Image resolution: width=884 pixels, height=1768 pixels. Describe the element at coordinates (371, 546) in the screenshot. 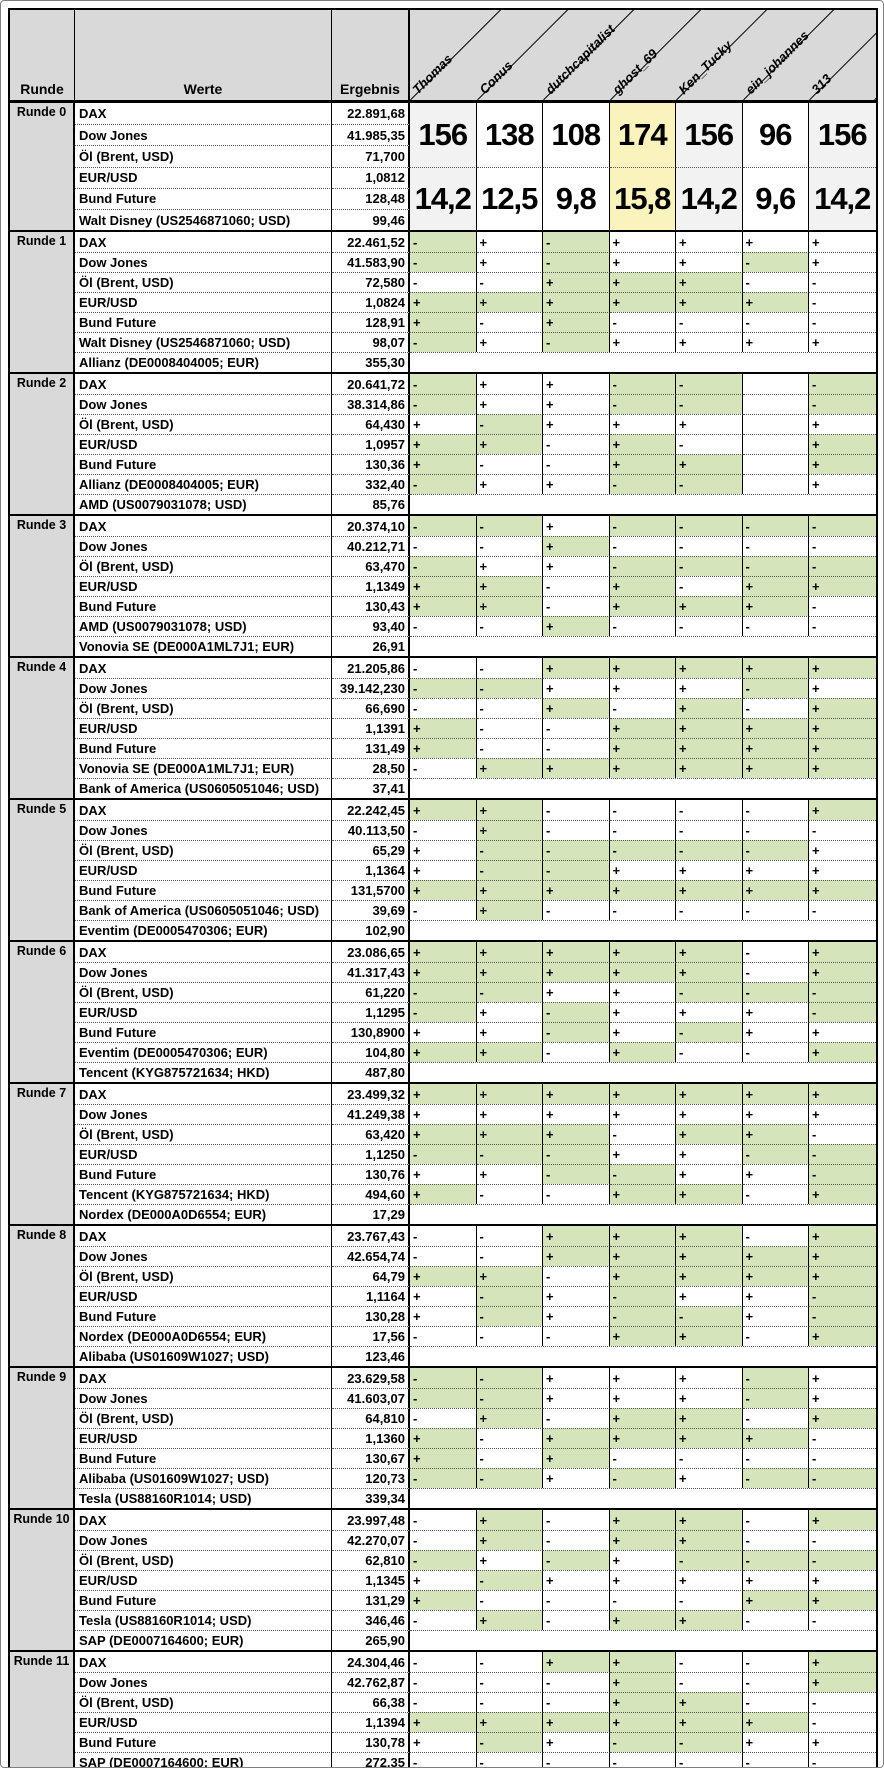

I see `result-cell: 40.212,71` at that location.